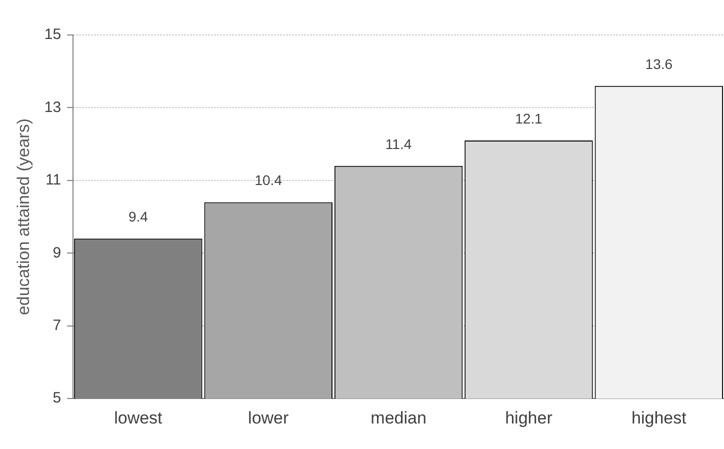  I want to click on y-tick-label: 11, so click(54, 180).